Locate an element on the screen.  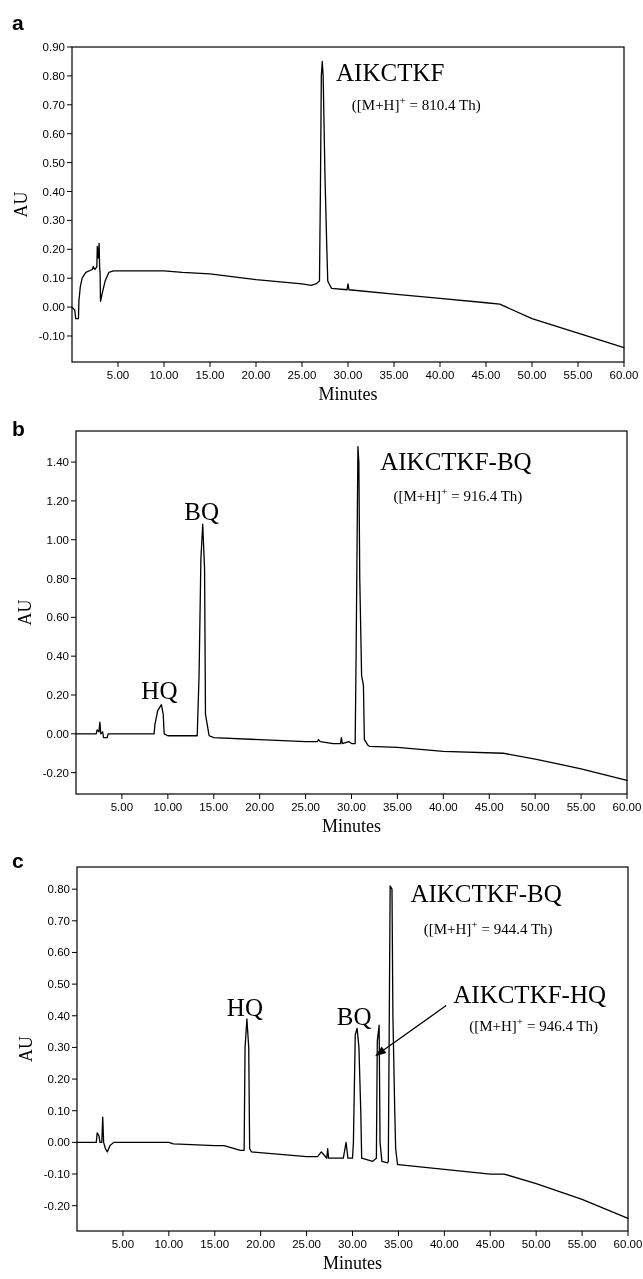
annotation: ([M+H]$^{+}$ = 916.4 Th) is located at coordinates (458, 494).